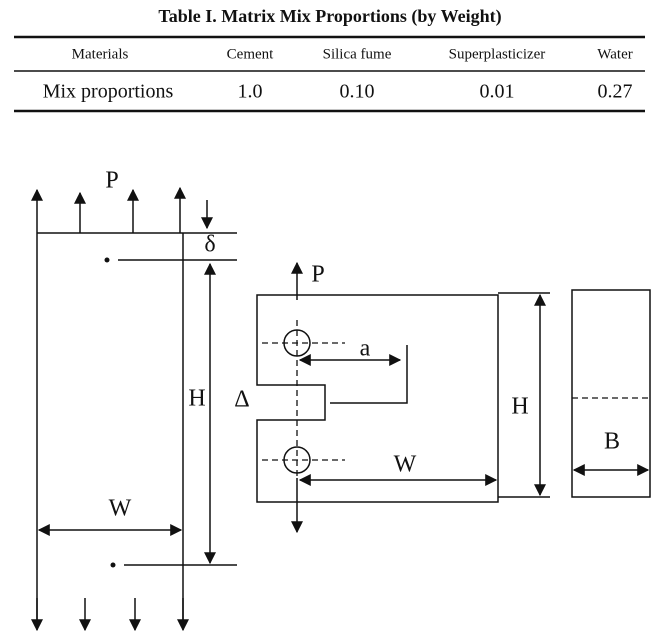 This screenshot has height=633, width=656. What do you see at coordinates (100, 54) in the screenshot?
I see `header-cell: Materials` at bounding box center [100, 54].